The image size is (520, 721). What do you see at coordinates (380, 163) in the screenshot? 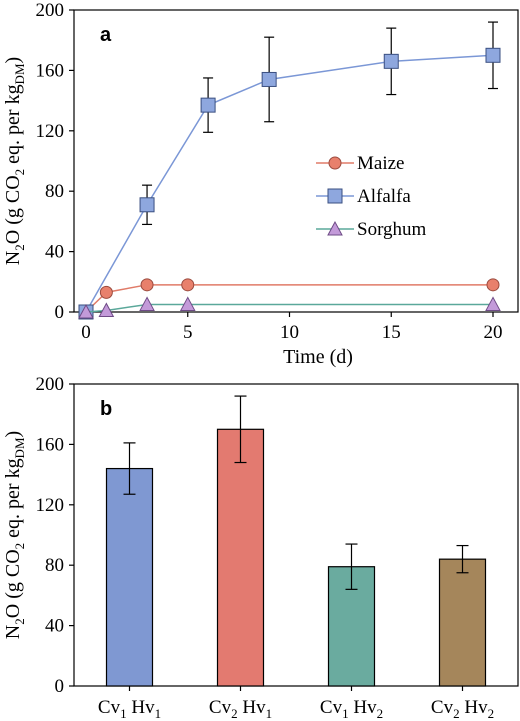
I see `legend-label: Maize` at bounding box center [380, 163].